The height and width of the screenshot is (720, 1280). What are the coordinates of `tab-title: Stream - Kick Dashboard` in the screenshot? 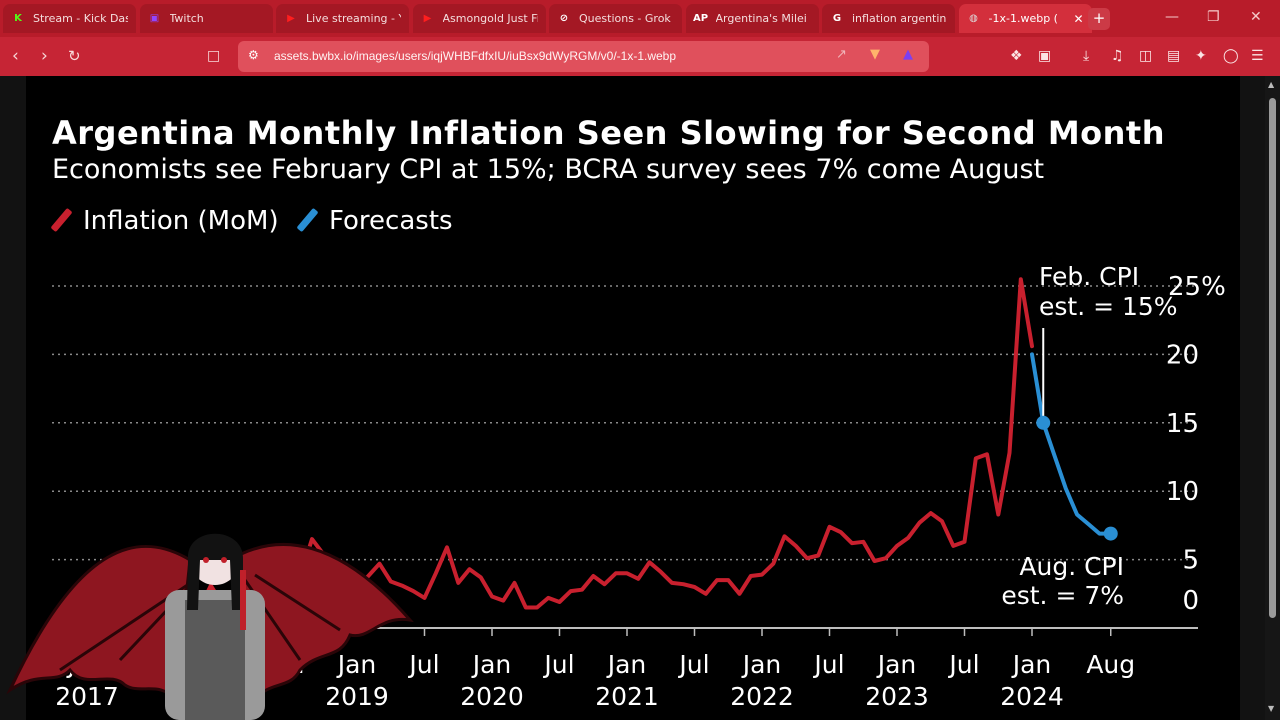 It's located at (80, 18).